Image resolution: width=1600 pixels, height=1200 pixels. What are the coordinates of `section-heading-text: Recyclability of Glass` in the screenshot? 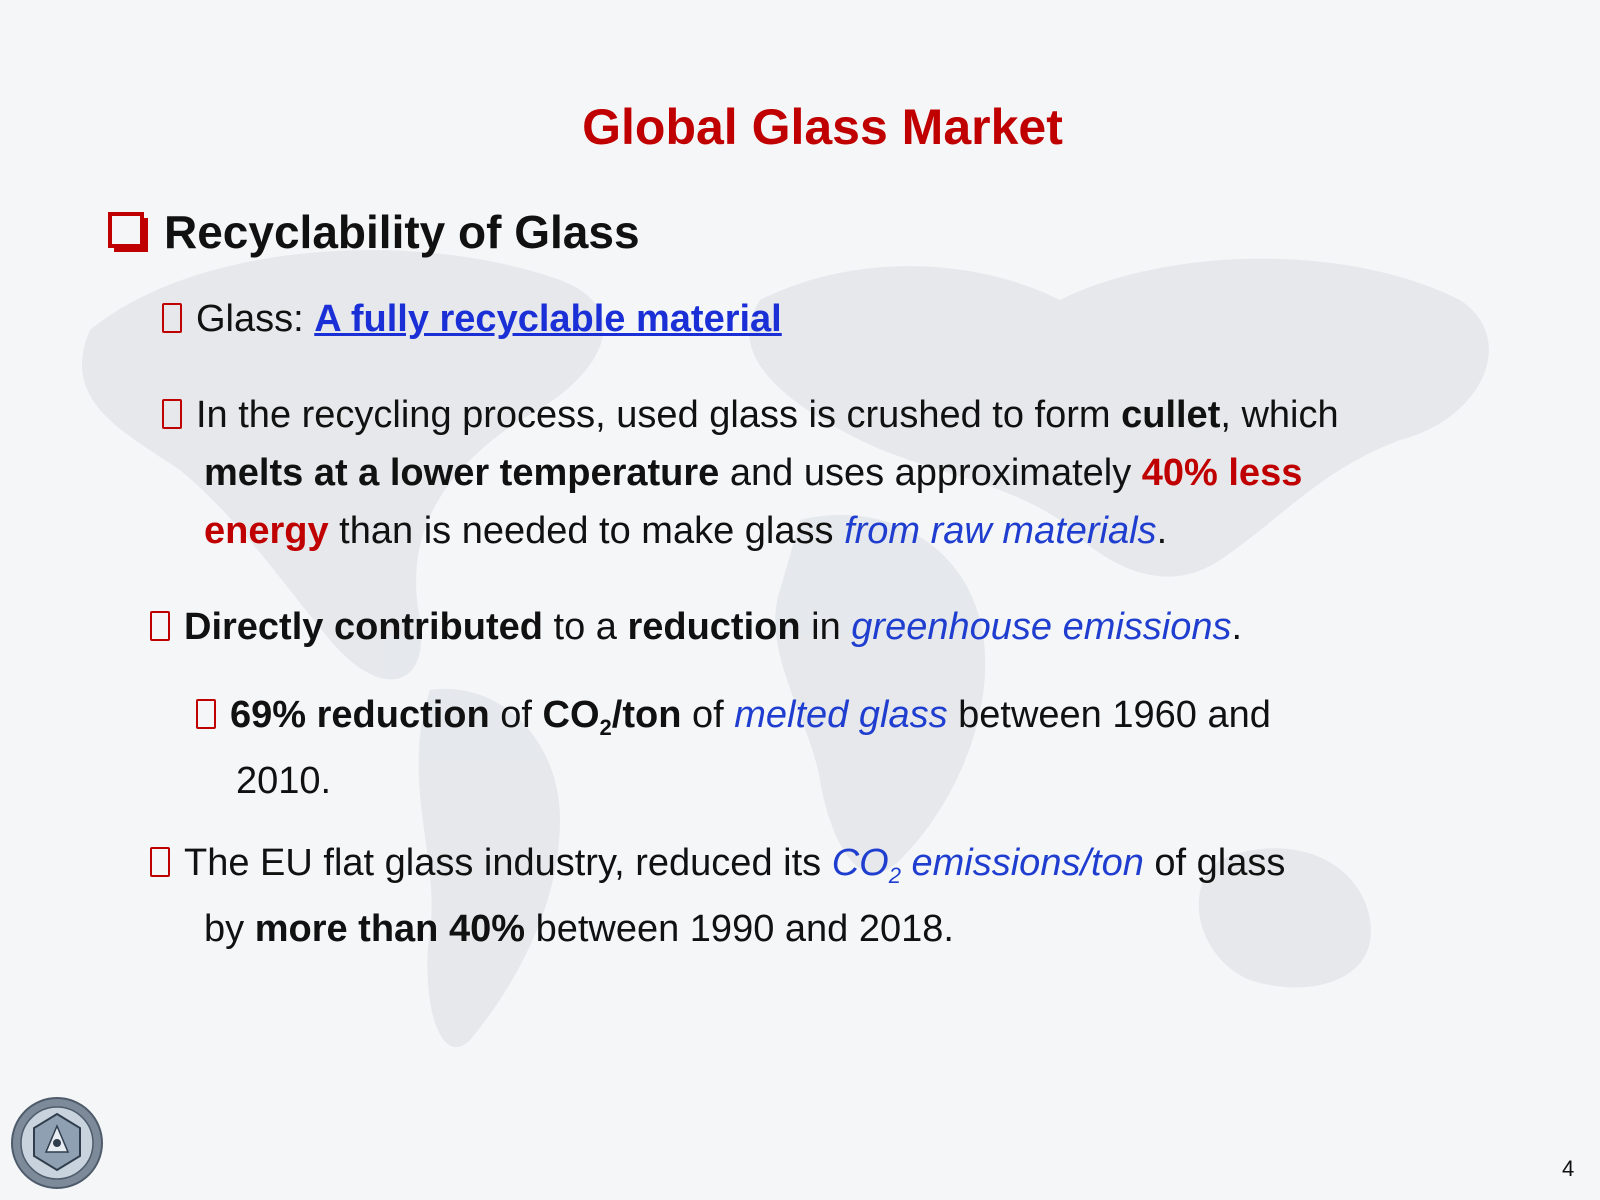 It's located at (402, 232).